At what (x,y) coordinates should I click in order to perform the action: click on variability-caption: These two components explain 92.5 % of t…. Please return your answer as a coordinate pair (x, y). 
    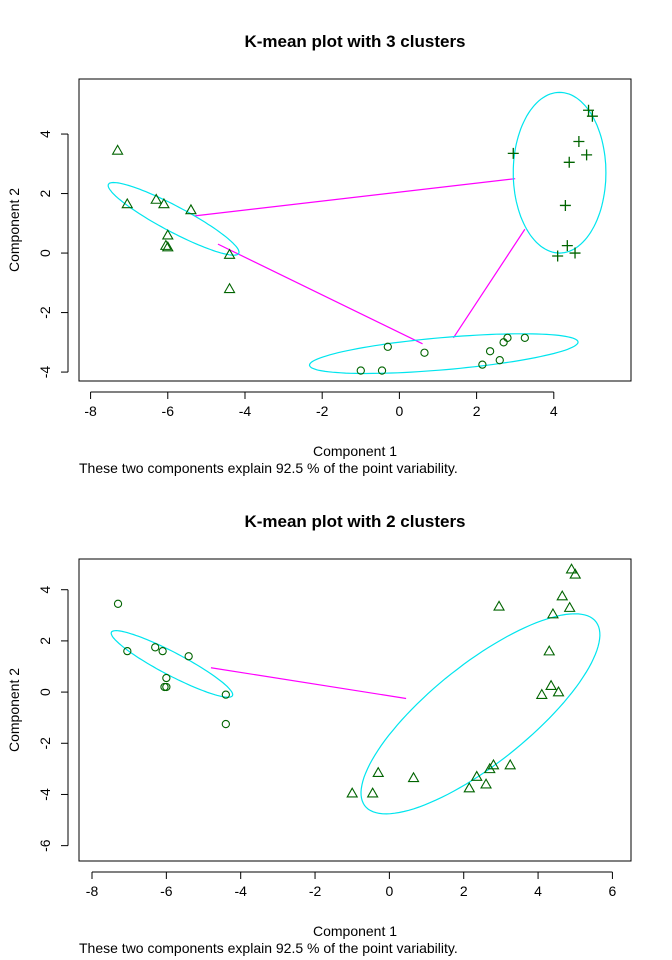
    Looking at the image, I should click on (268, 948).